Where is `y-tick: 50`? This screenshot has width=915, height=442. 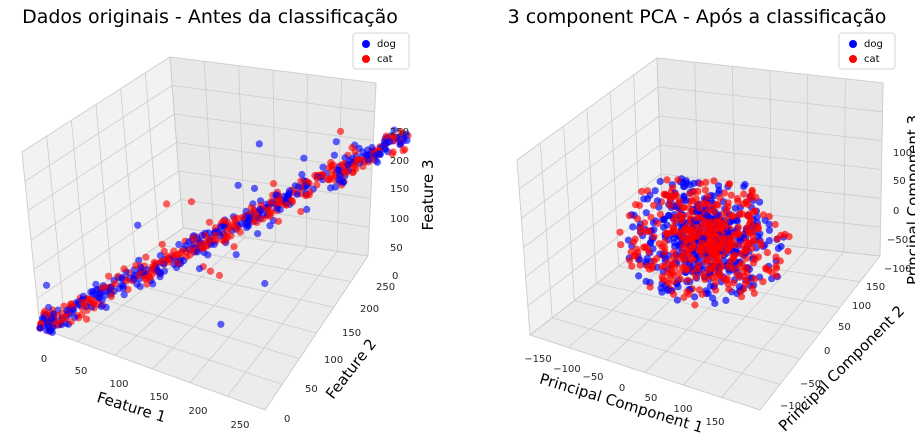
y-tick: 50 is located at coordinates (844, 327).